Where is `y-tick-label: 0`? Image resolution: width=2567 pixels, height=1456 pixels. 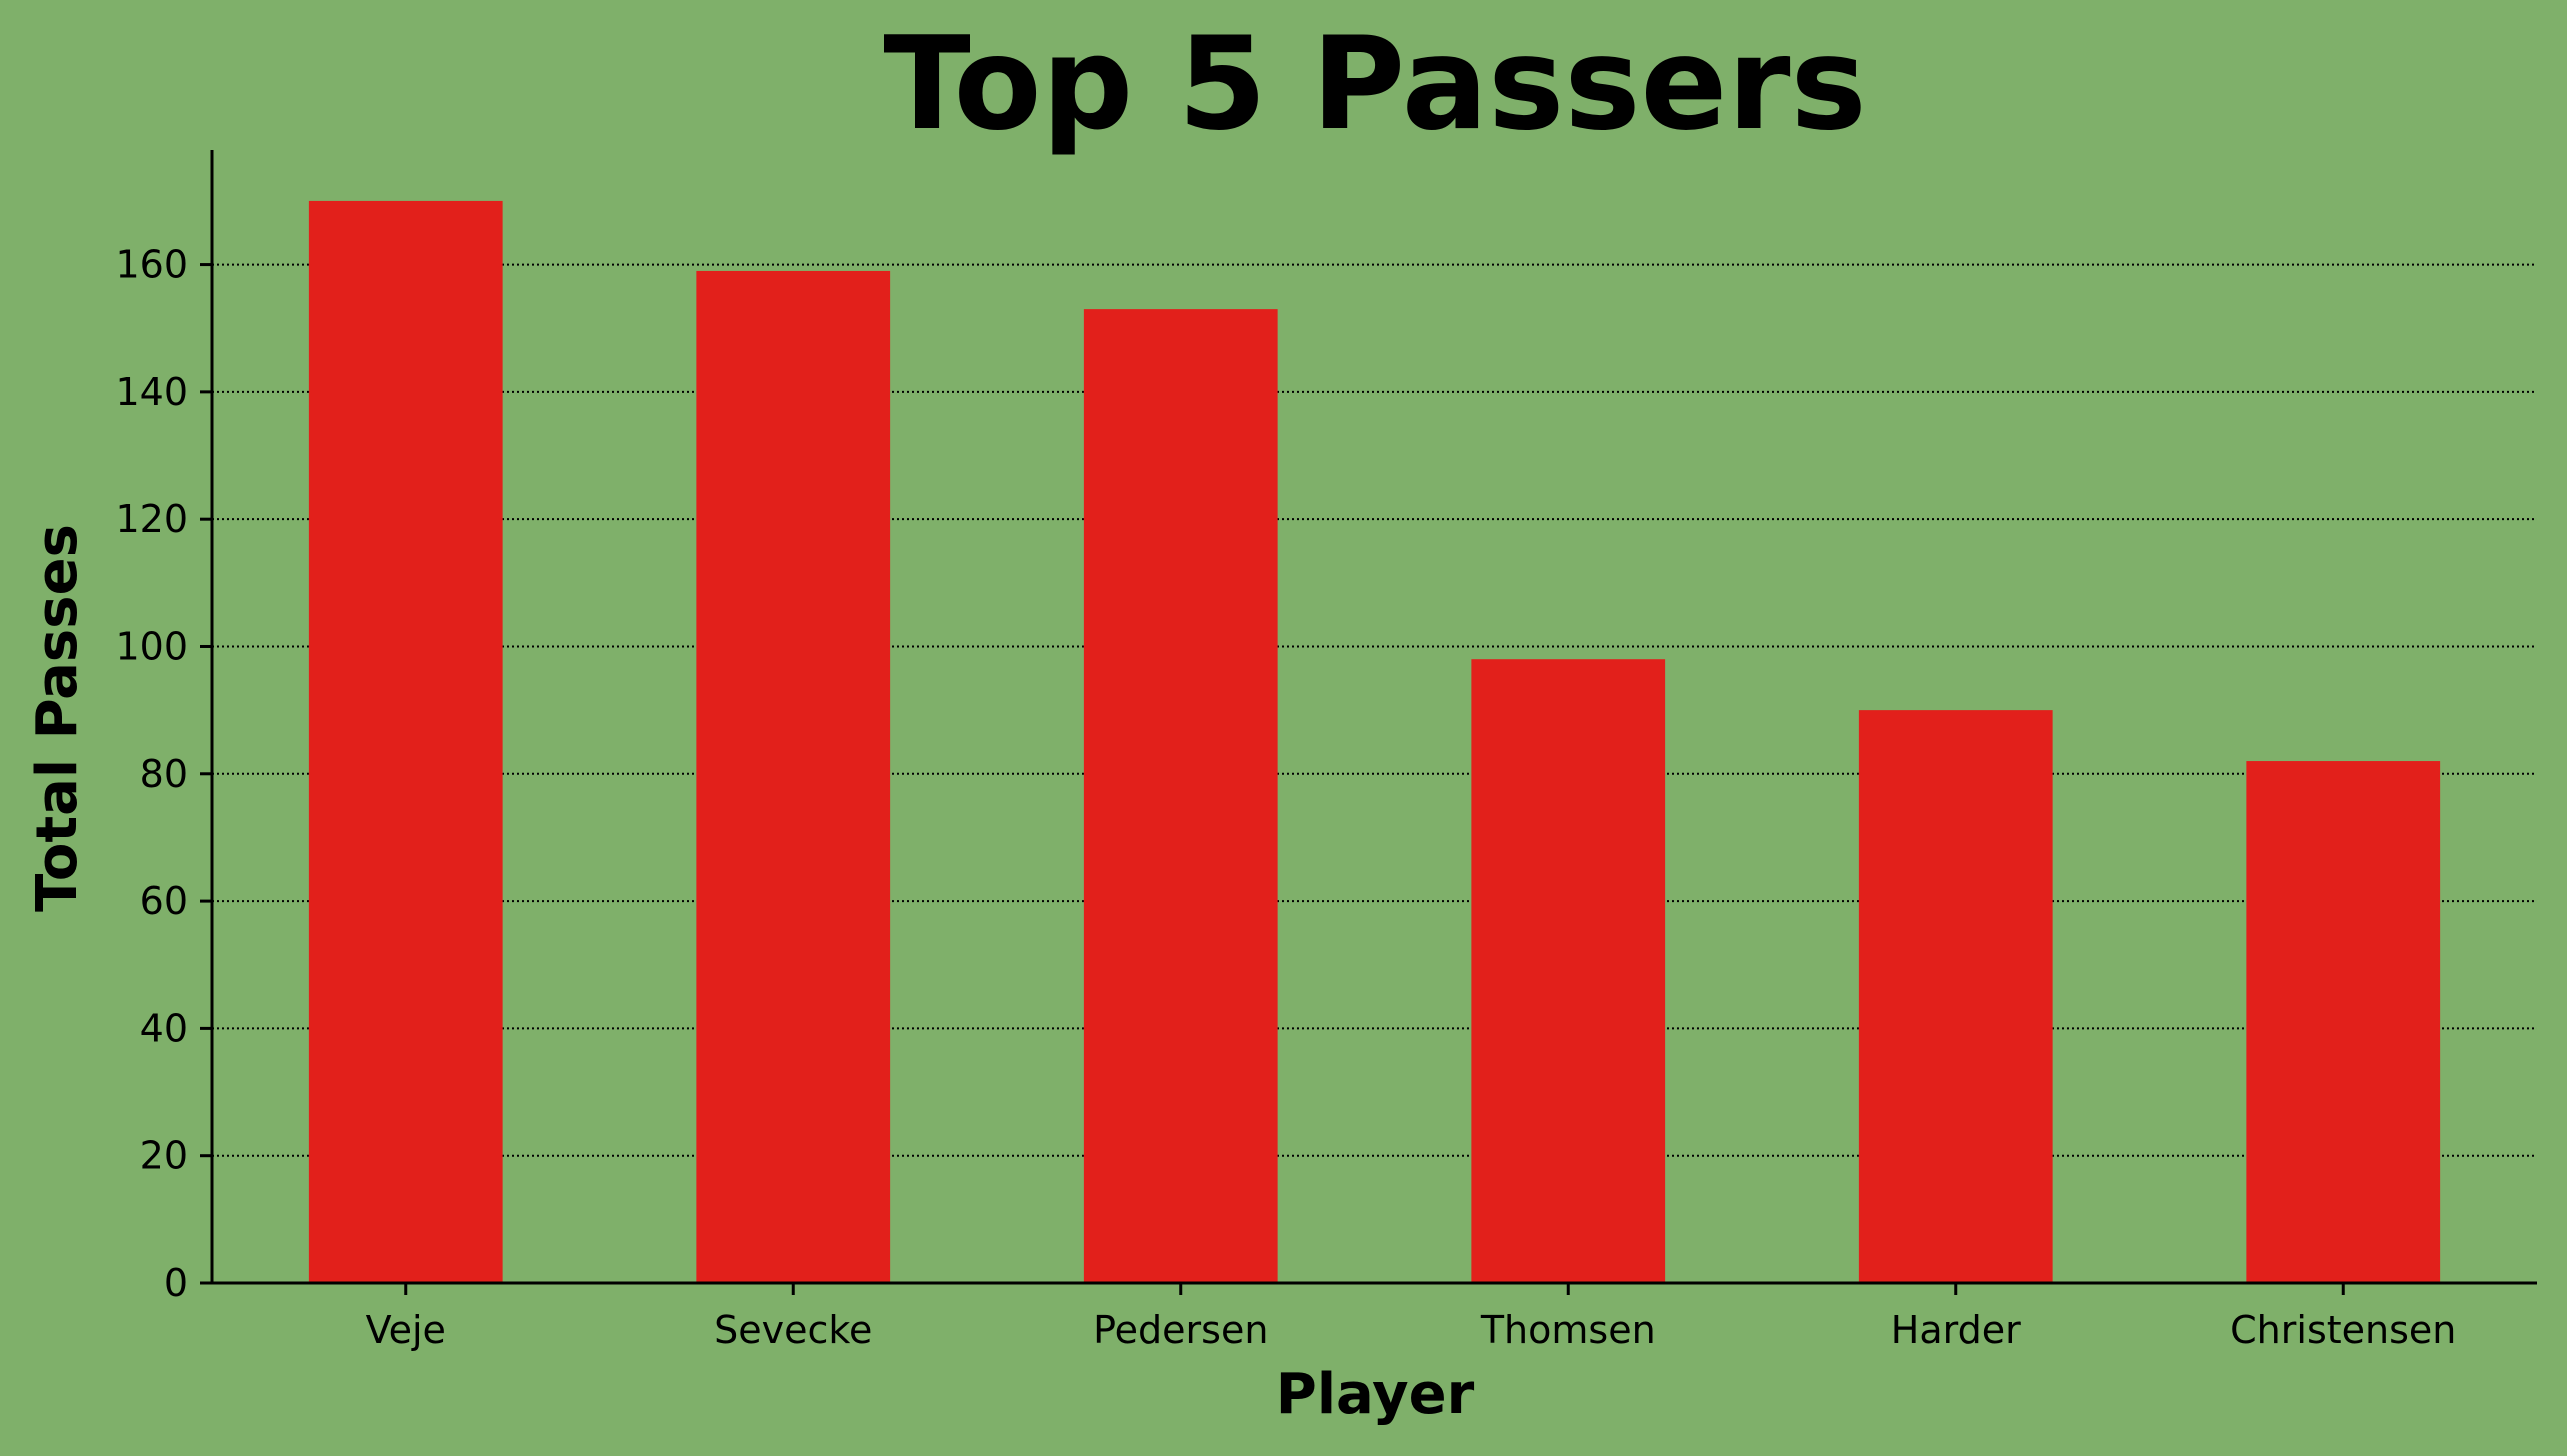
y-tick-label: 0 is located at coordinates (176, 1283).